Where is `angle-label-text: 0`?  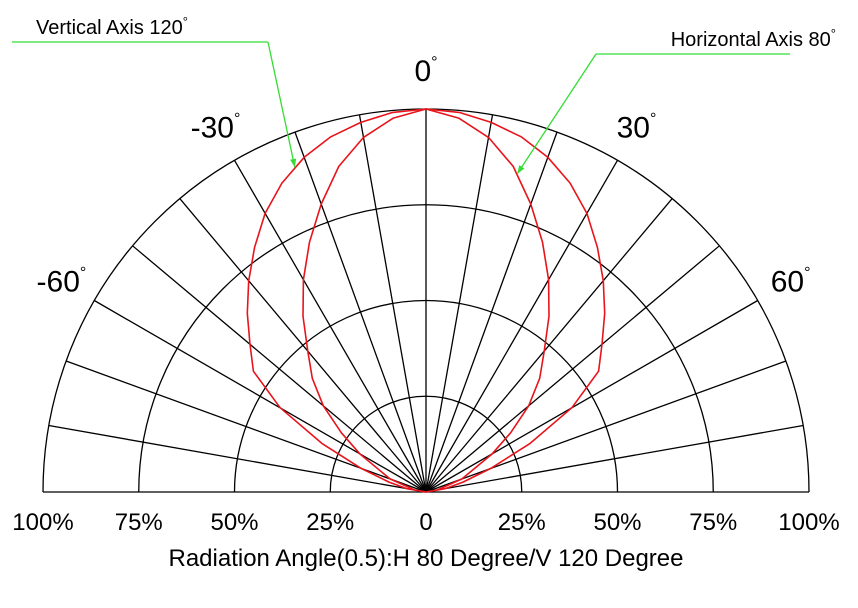 angle-label-text: 0 is located at coordinates (422, 71).